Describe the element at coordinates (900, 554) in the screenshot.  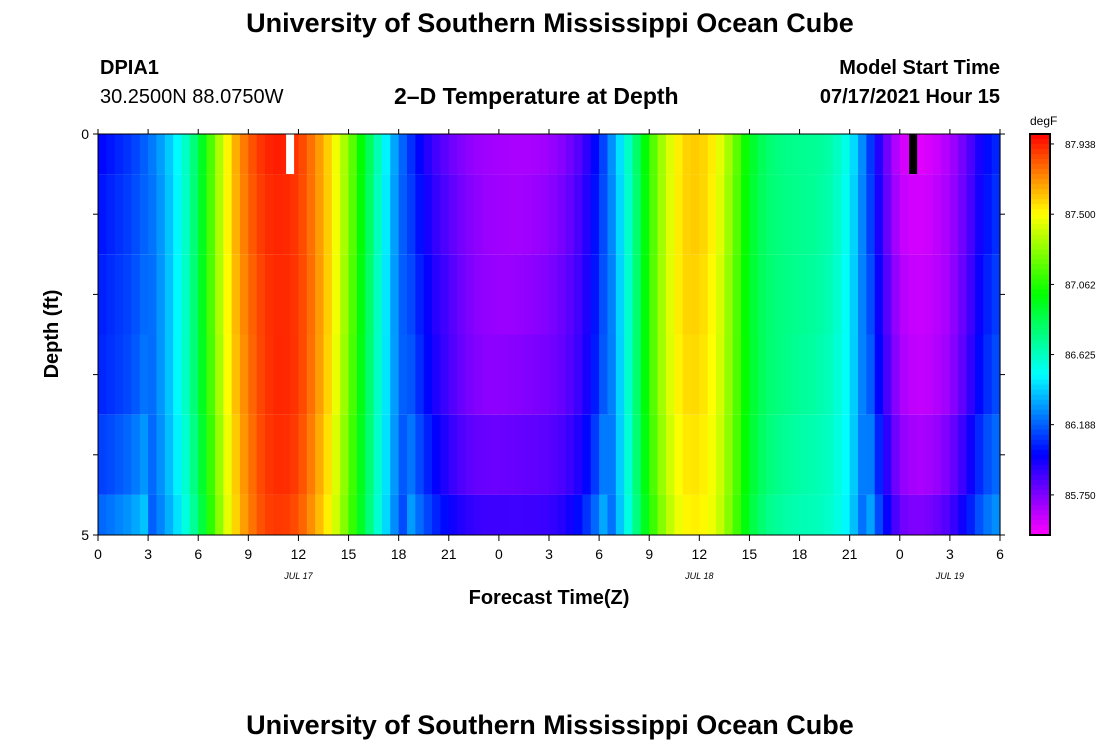
I see `x-tick-label: 0` at that location.